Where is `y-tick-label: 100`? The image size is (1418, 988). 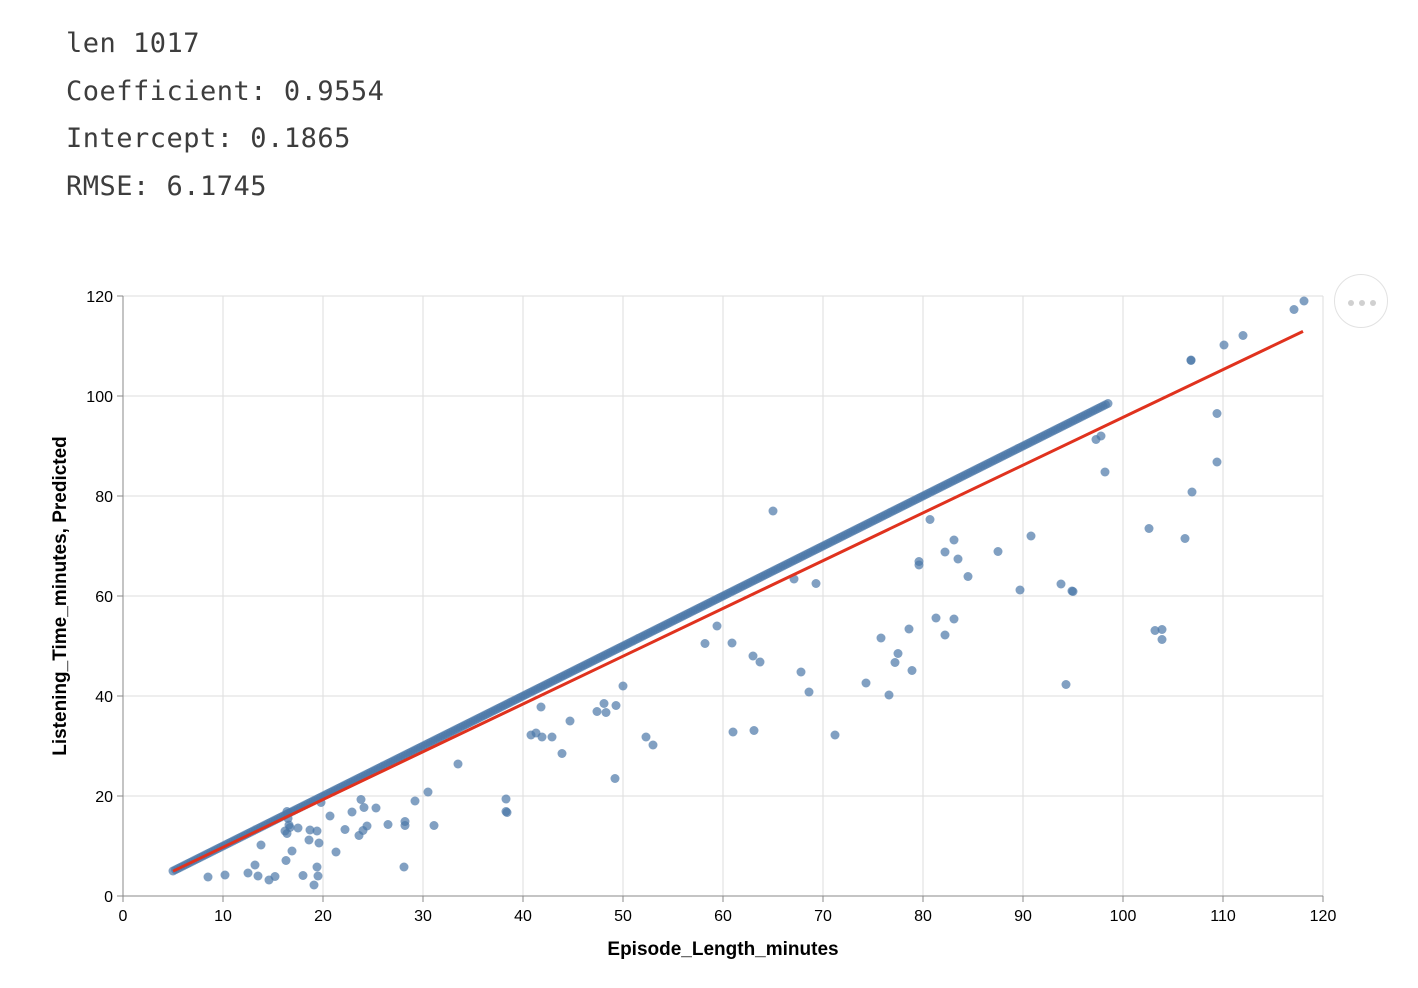
y-tick-label: 100 is located at coordinates (99, 397).